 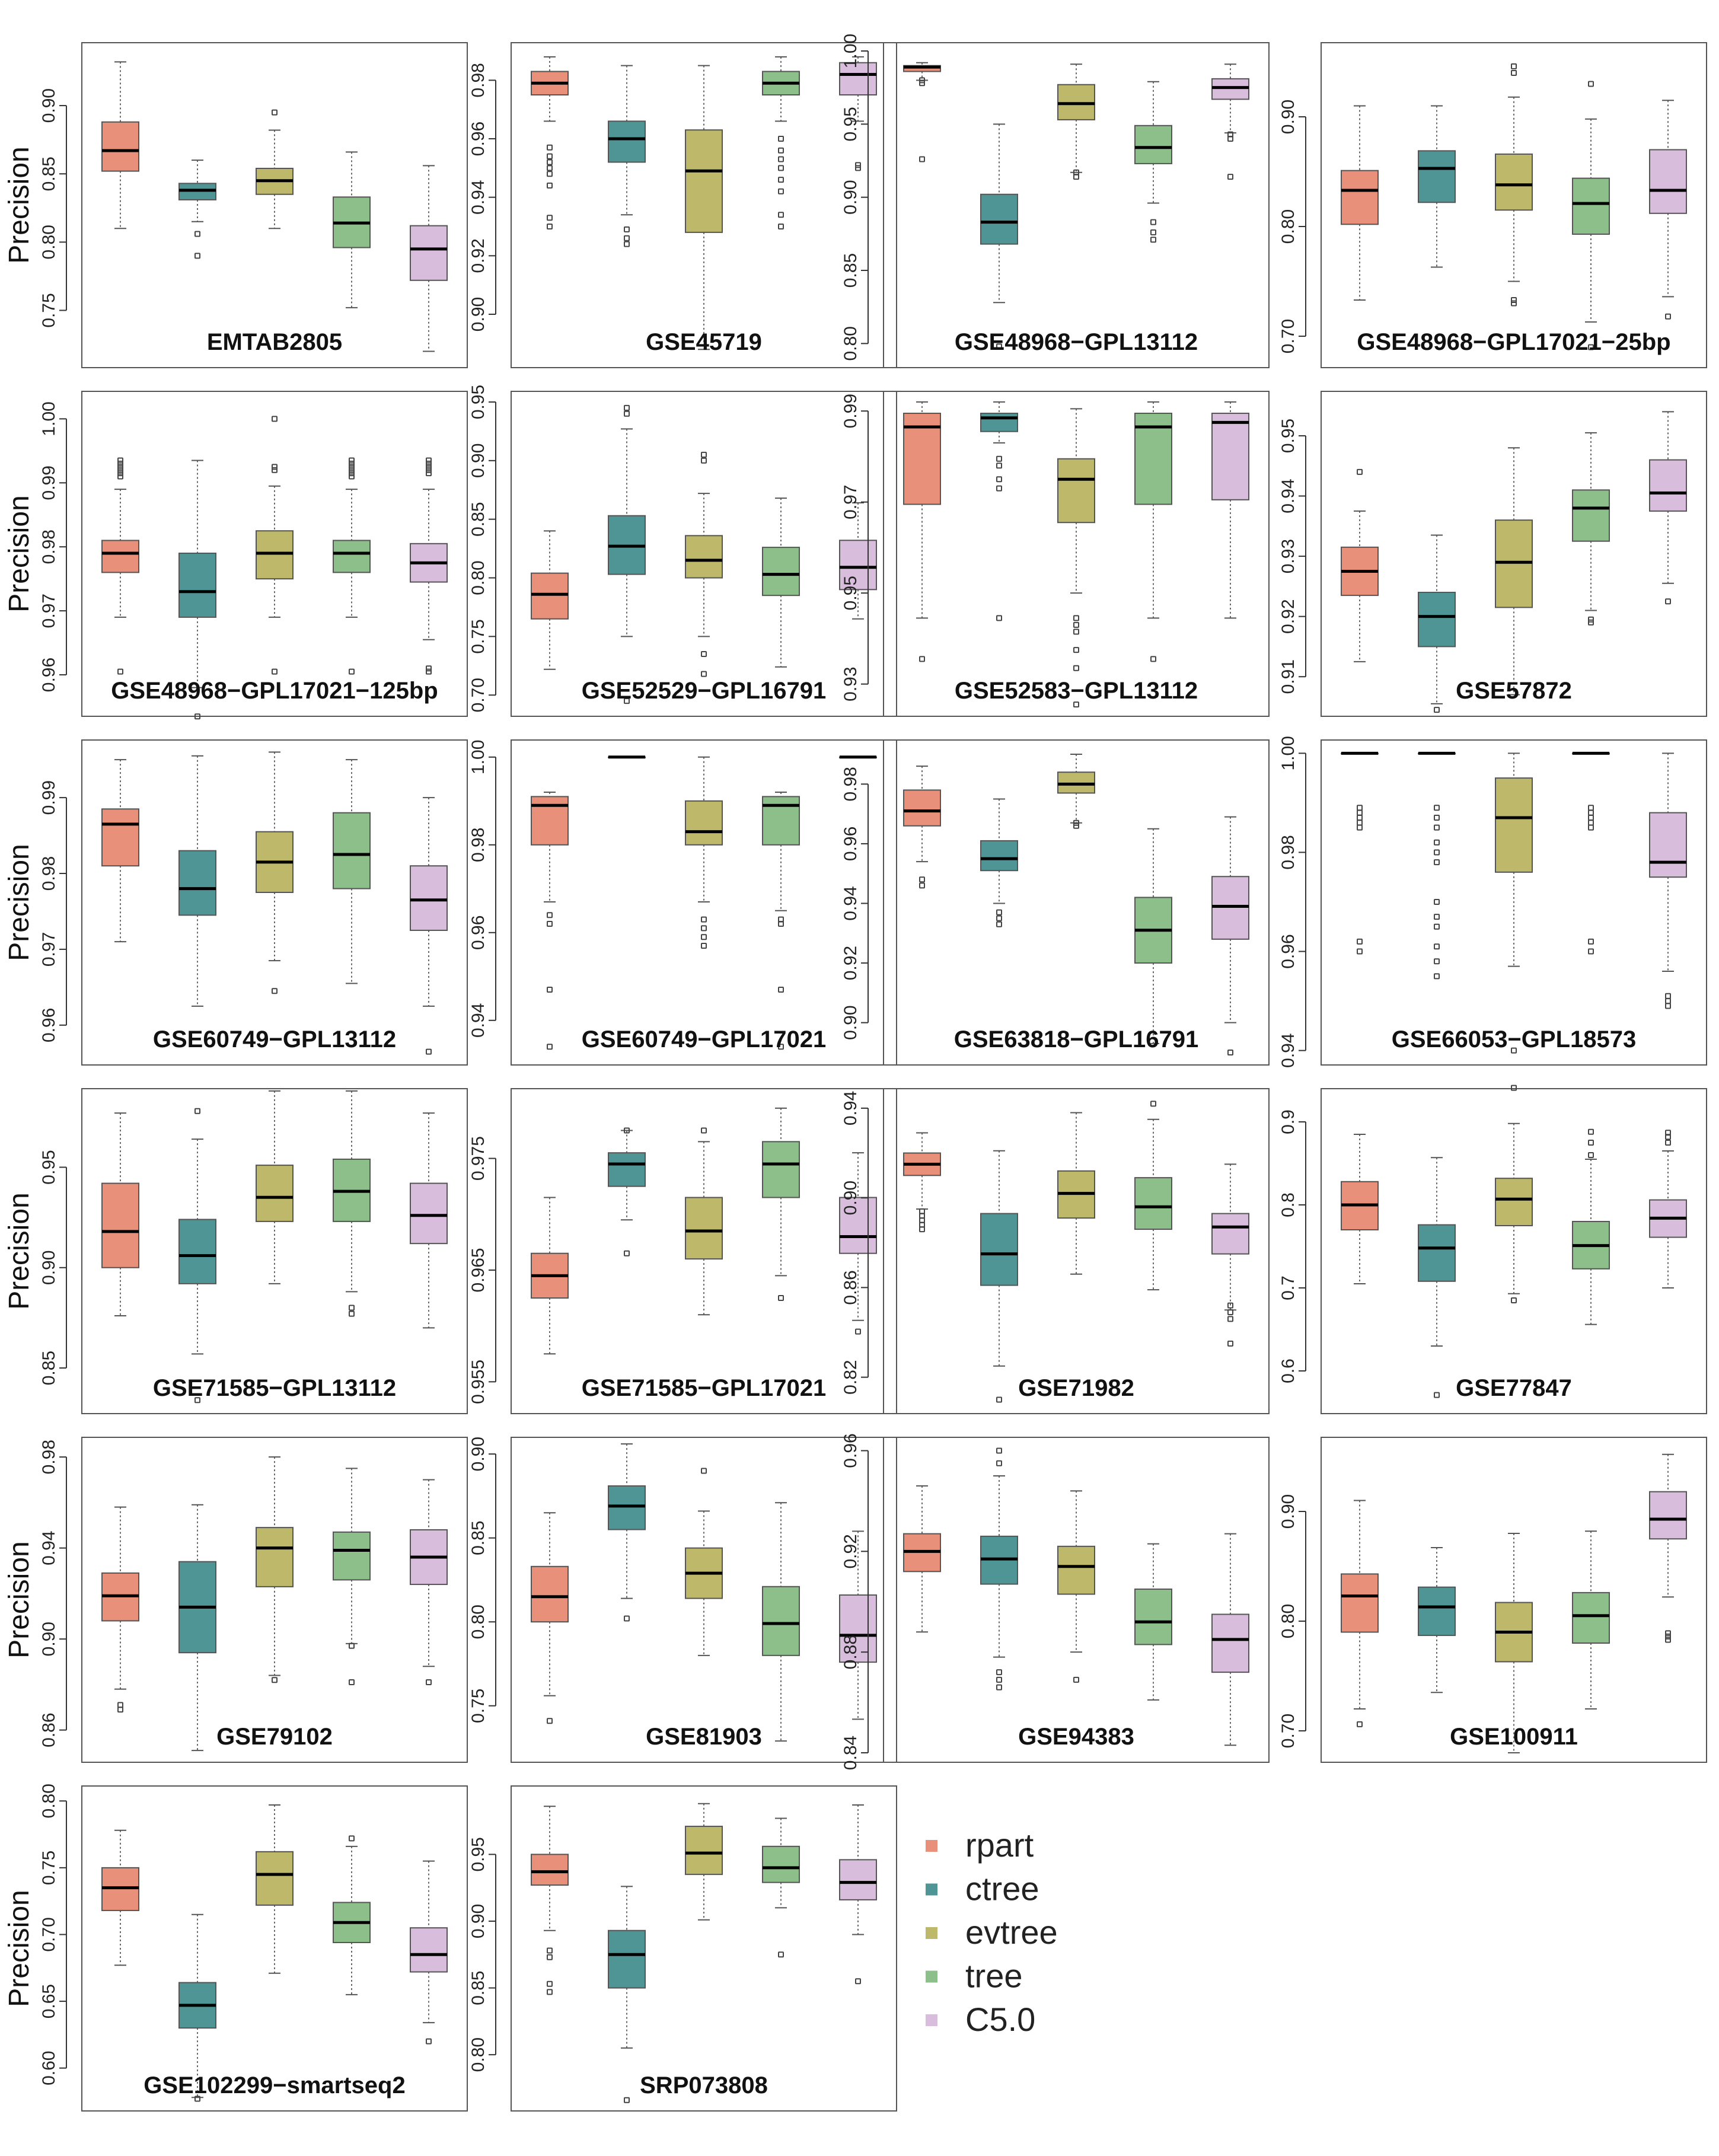 I want to click on legend-swatch, so click(x=931, y=1846).